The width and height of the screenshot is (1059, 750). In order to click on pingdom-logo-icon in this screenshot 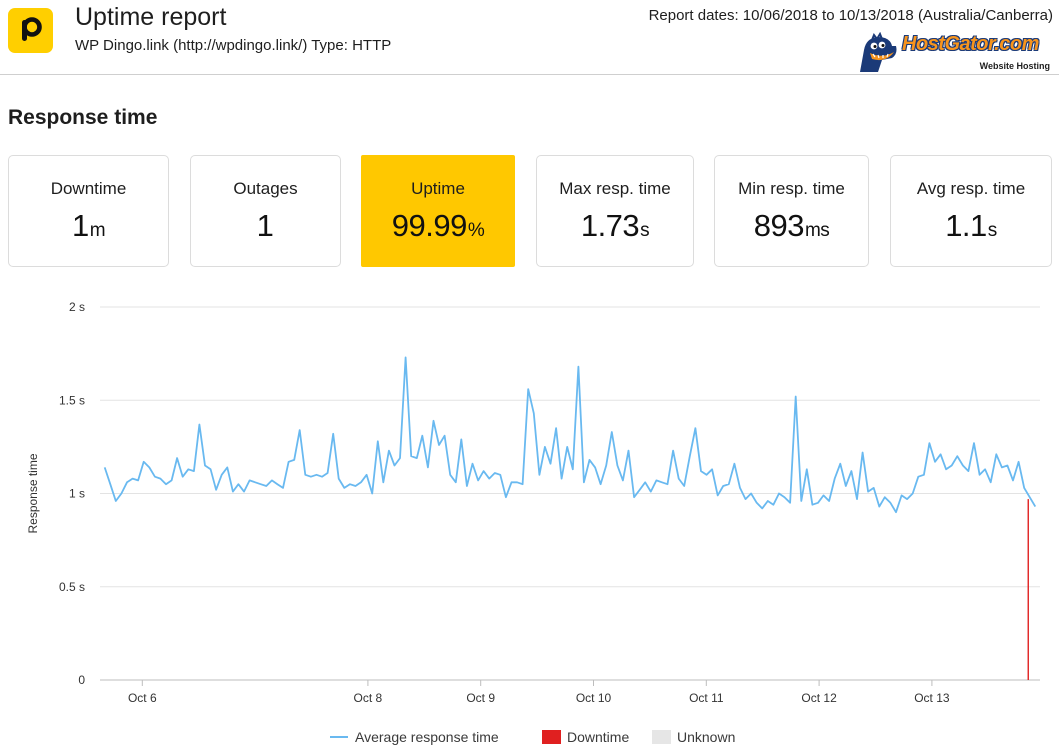, I will do `click(32, 29)`.